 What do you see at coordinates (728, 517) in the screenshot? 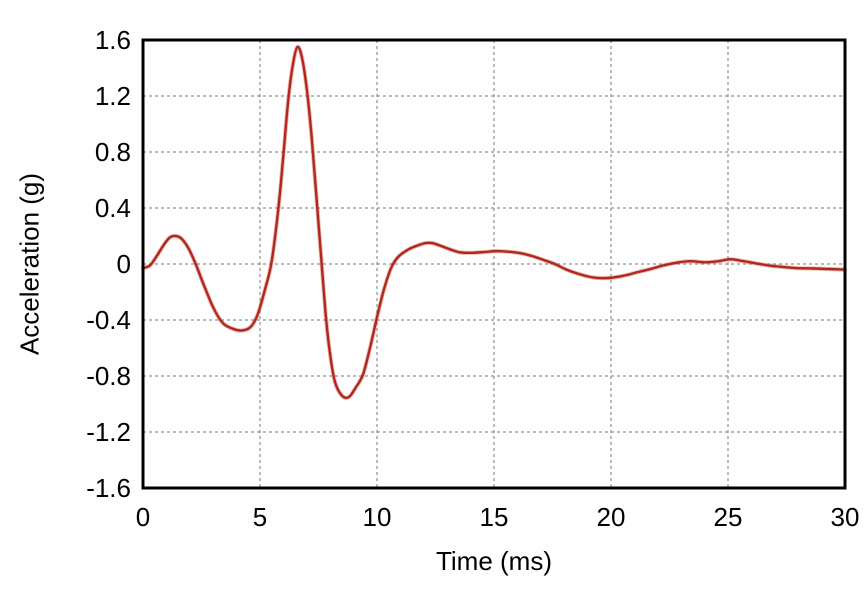
I see `x-tick-label: 25` at bounding box center [728, 517].